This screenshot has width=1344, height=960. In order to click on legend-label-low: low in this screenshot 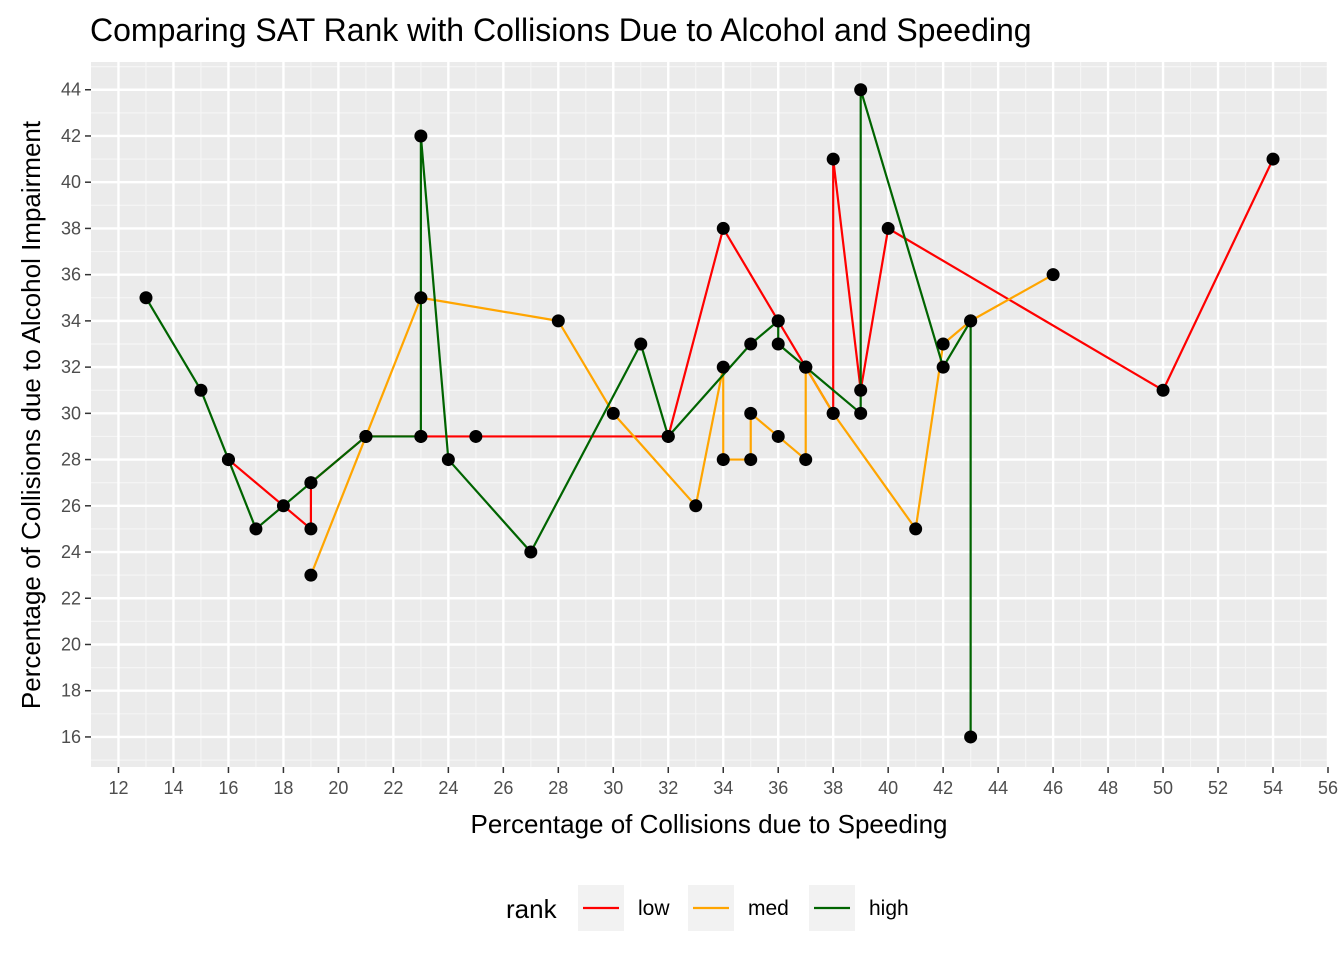, I will do `click(654, 908)`.